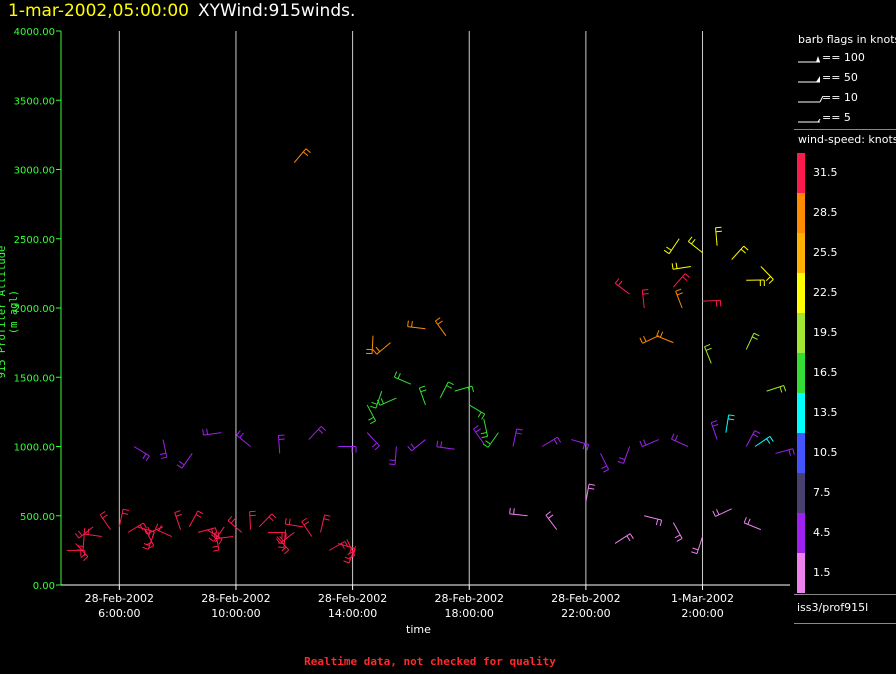 This screenshot has width=896, height=674. Describe the element at coordinates (825, 252) in the screenshot. I see `speed-level-label: 25.5` at that location.